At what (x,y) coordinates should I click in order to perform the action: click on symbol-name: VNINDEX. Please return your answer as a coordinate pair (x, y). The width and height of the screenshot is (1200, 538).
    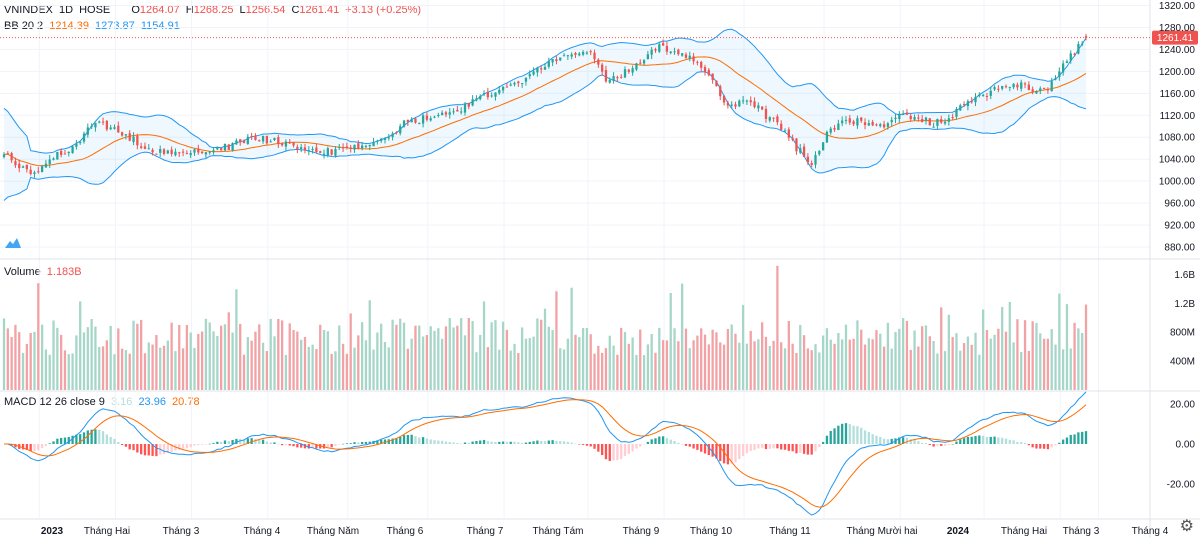
    Looking at the image, I should click on (28, 10).